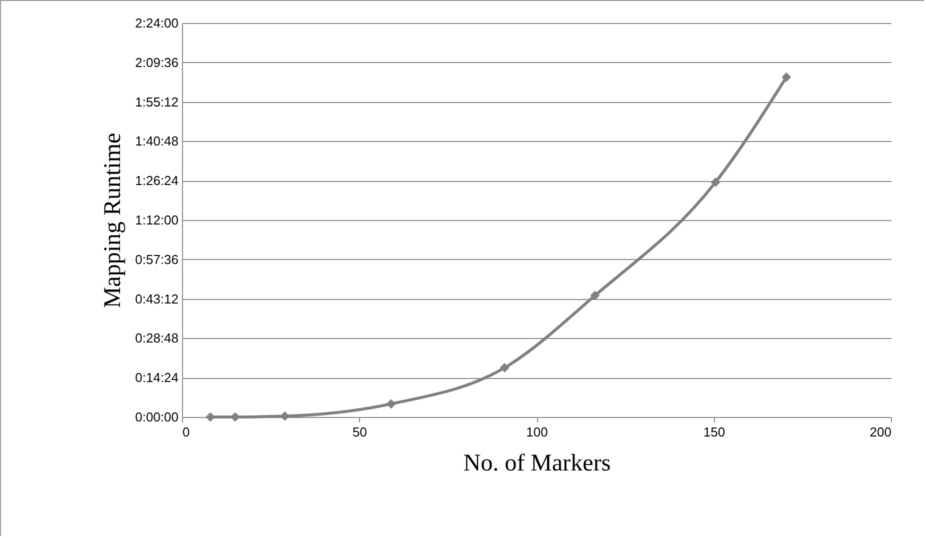  Describe the element at coordinates (156, 378) in the screenshot. I see `y-tick-label: 0:14:24` at that location.